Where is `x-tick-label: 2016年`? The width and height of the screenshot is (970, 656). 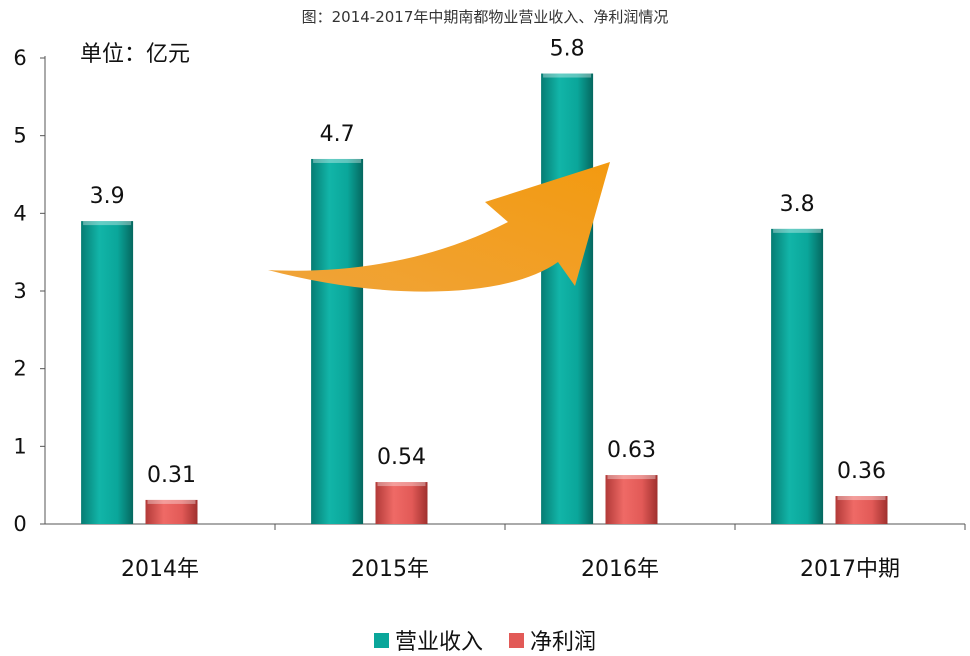
x-tick-label: 2016年 is located at coordinates (620, 569).